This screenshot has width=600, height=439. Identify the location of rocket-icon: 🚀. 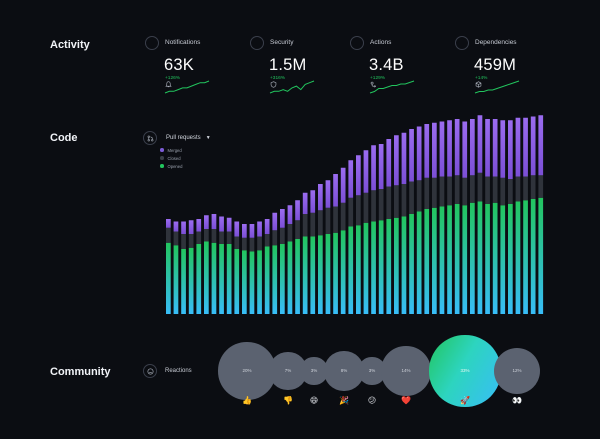
(465, 400).